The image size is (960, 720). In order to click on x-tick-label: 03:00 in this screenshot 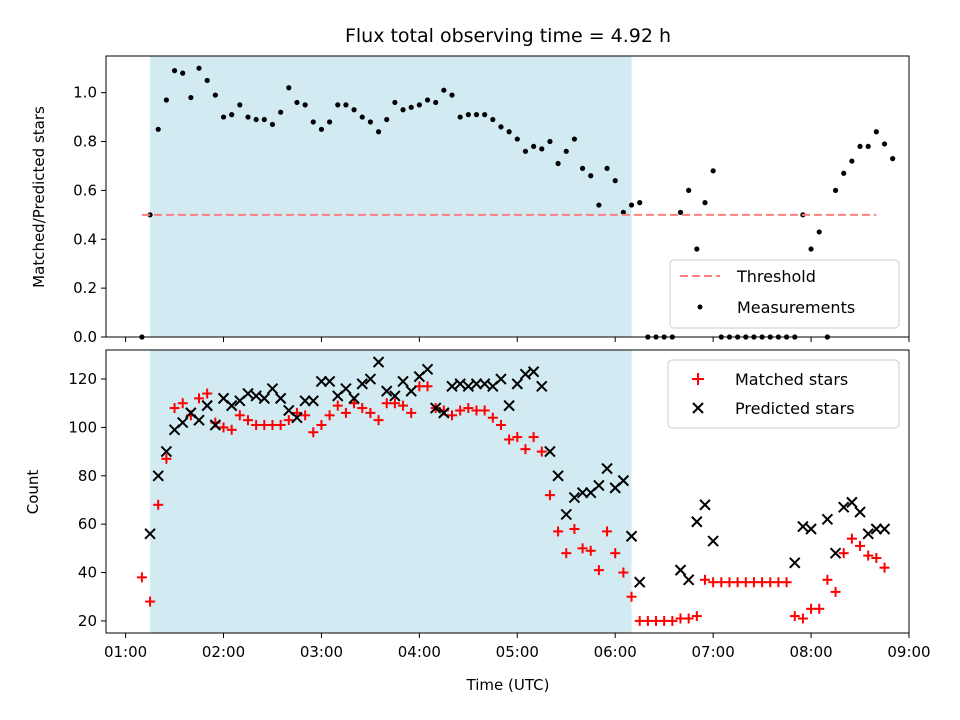, I will do `click(321, 652)`.